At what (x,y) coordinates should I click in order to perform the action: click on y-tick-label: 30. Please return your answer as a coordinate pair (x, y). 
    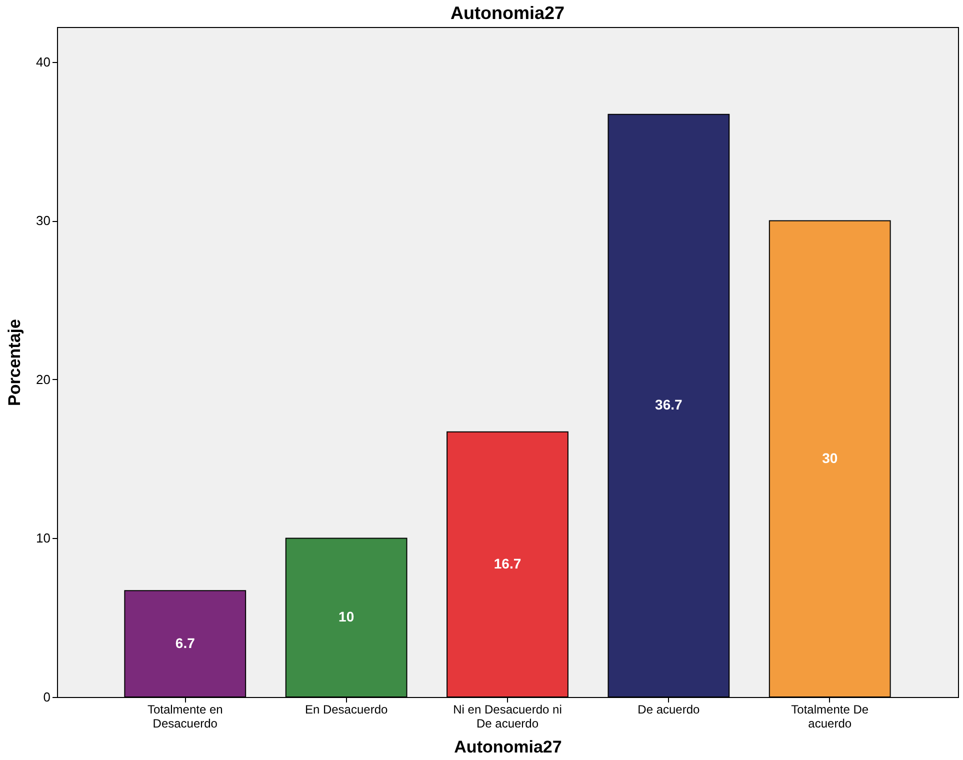
    Looking at the image, I should click on (43, 220).